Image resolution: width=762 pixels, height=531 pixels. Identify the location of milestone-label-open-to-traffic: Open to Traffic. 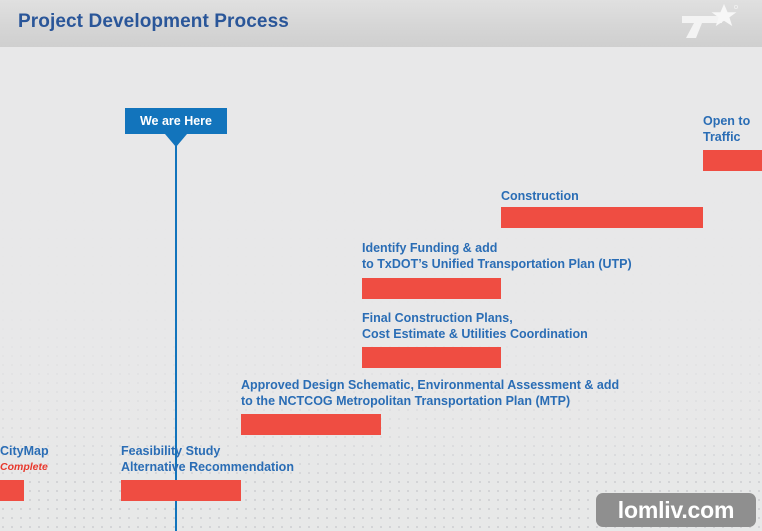
(727, 129).